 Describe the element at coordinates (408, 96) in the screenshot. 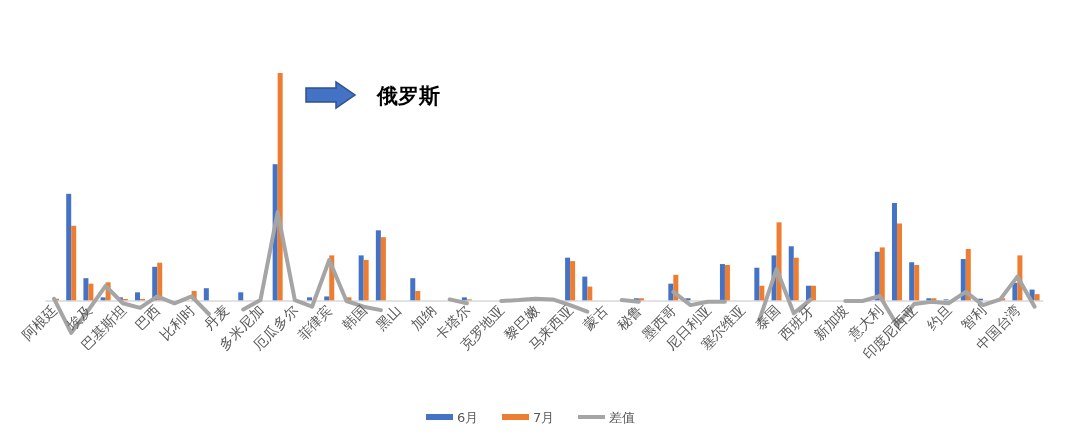

I see `annotation: 俄罗斯` at that location.